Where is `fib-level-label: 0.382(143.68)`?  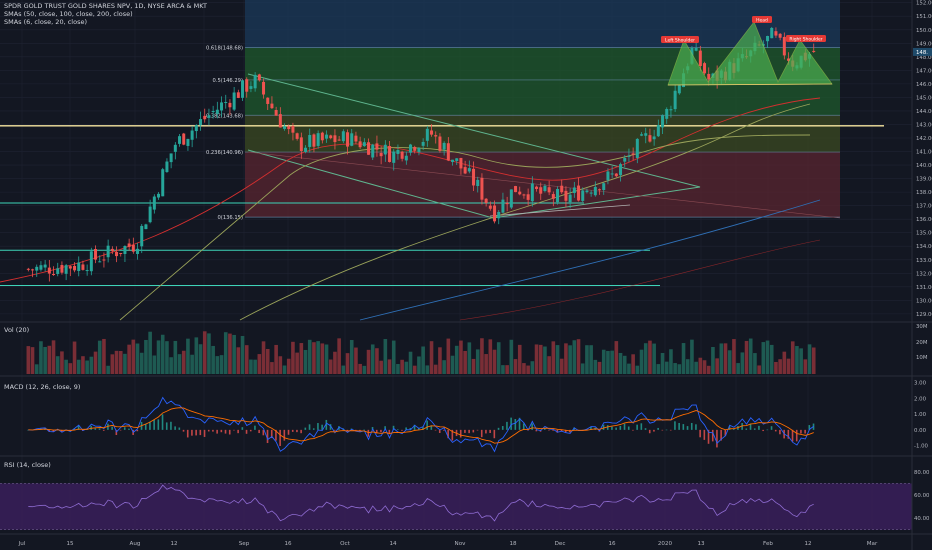
fib-level-label: 0.382(143.68) is located at coordinates (224, 116).